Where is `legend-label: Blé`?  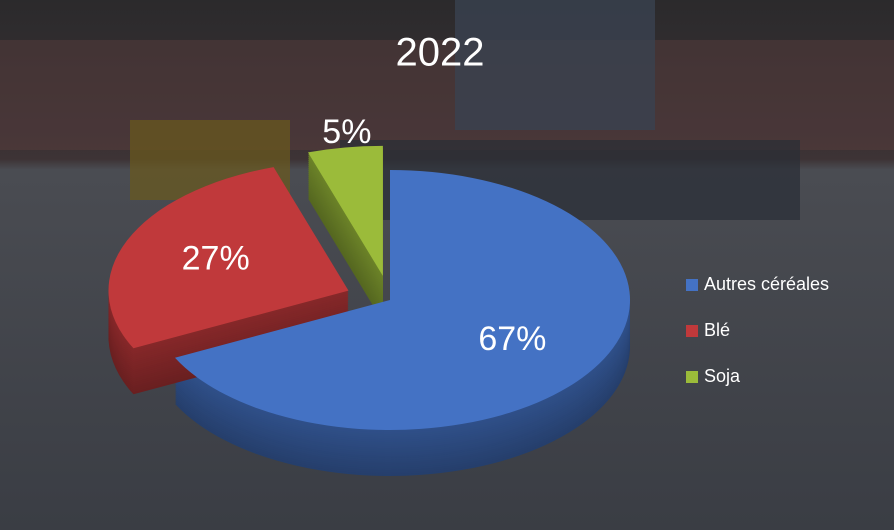 legend-label: Blé is located at coordinates (717, 330).